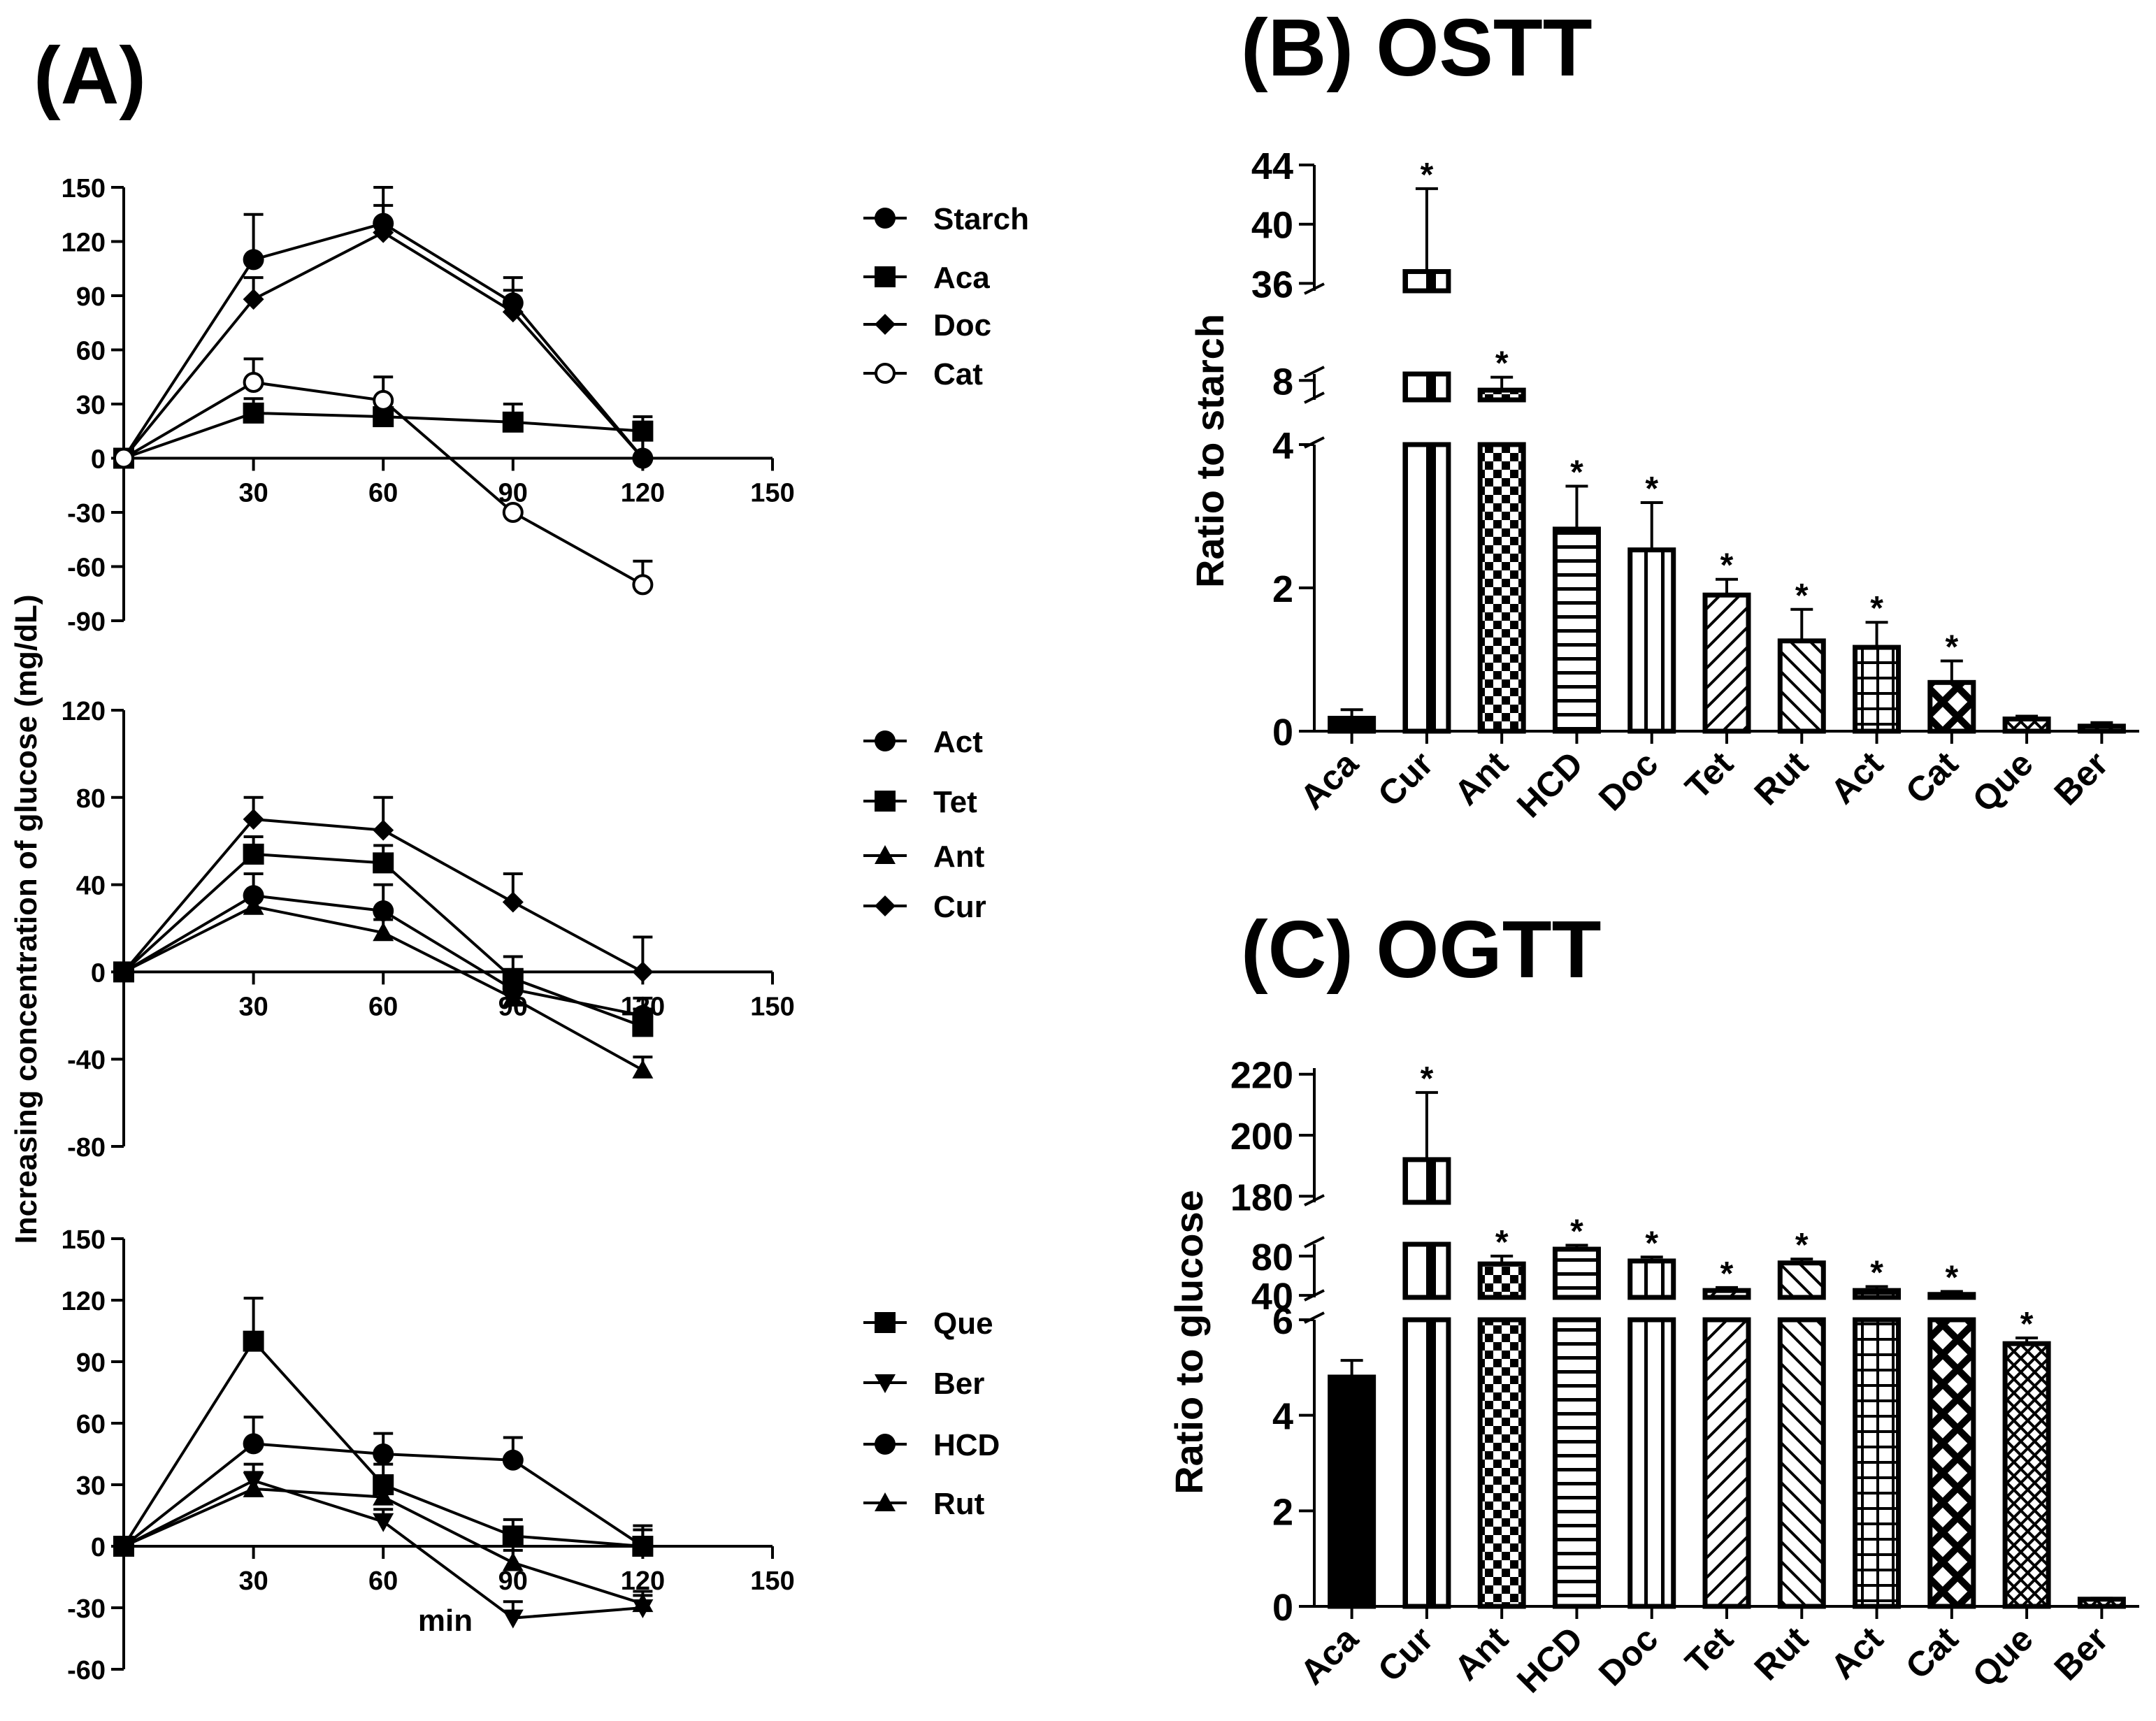 The width and height of the screenshot is (2156, 1721). What do you see at coordinates (86, 1060) in the screenshot?
I see `y-tick-label: -40` at bounding box center [86, 1060].